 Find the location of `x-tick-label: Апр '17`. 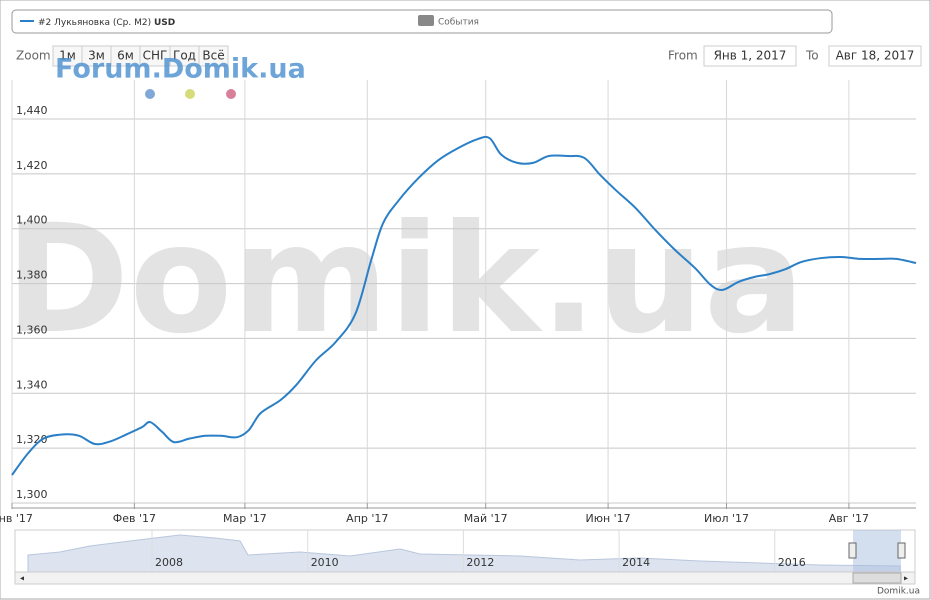

x-tick-label: Апр '17 is located at coordinates (367, 518).